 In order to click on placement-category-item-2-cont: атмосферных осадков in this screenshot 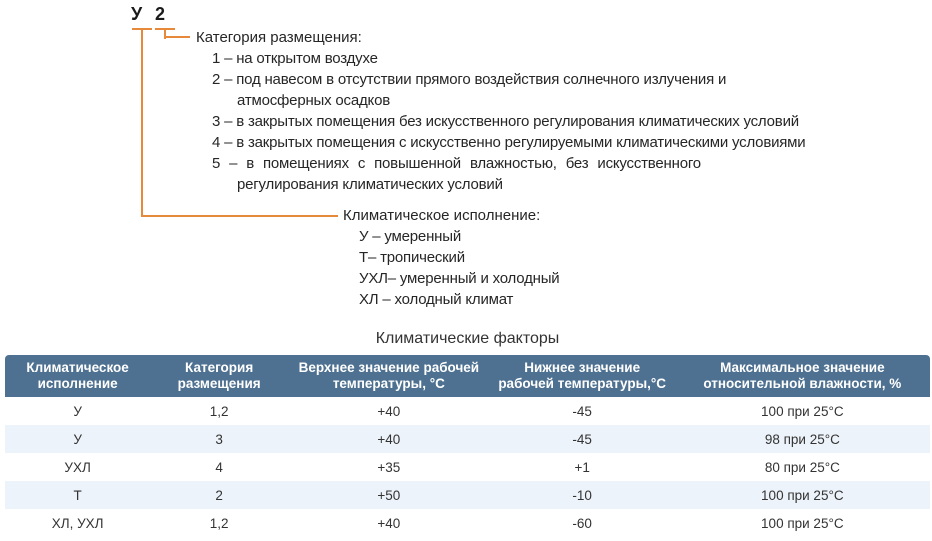, I will do `click(313, 100)`.